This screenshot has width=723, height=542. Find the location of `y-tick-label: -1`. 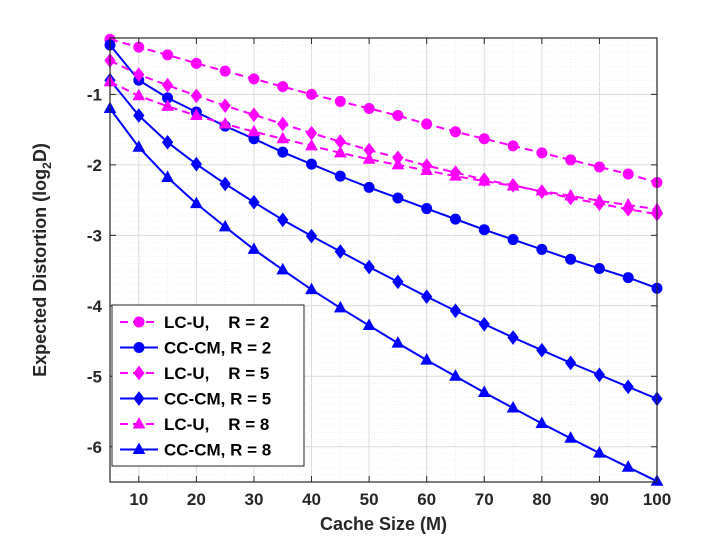

y-tick-label: -1 is located at coordinates (94, 94).